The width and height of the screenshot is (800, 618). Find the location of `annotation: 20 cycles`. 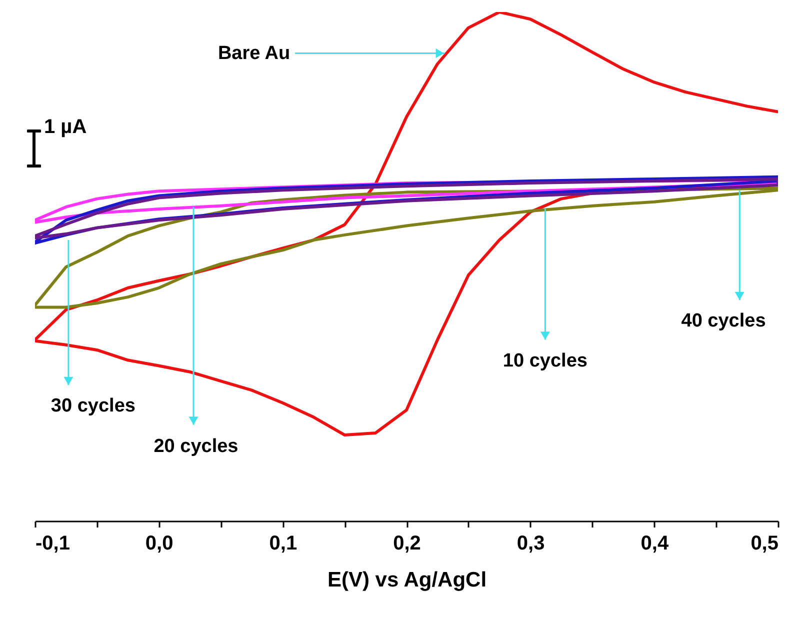

annotation: 20 cycles is located at coordinates (196, 447).